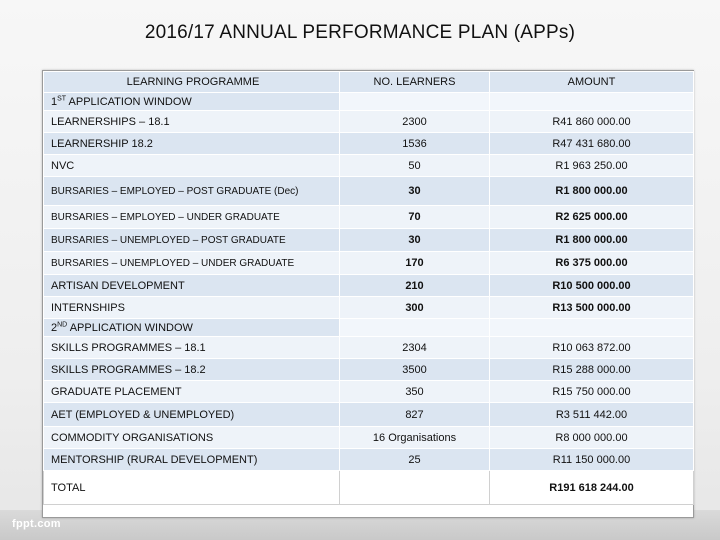  What do you see at coordinates (62, 98) in the screenshot?
I see `section-ordinal: ST` at bounding box center [62, 98].